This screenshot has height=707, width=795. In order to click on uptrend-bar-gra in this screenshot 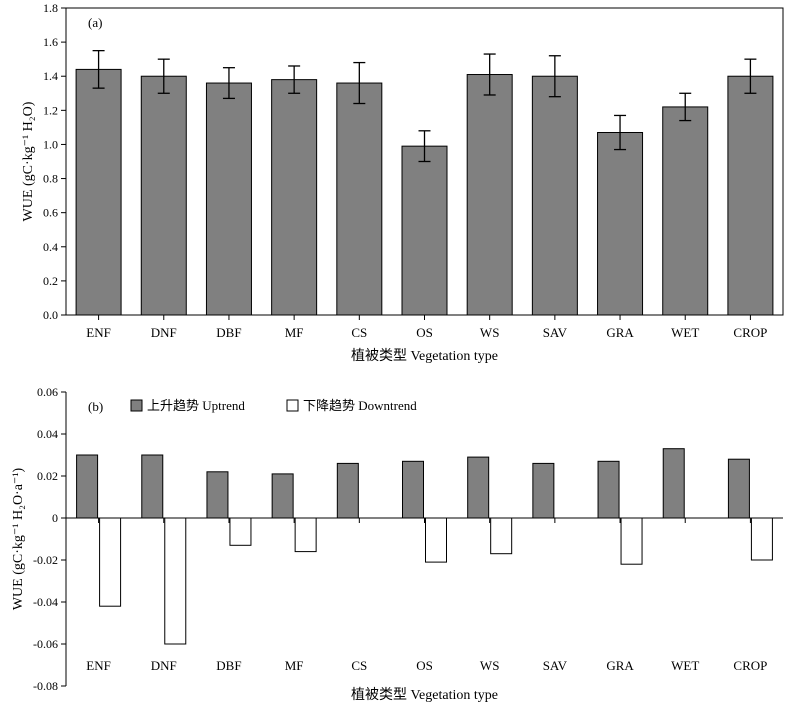, I will do `click(608, 489)`.